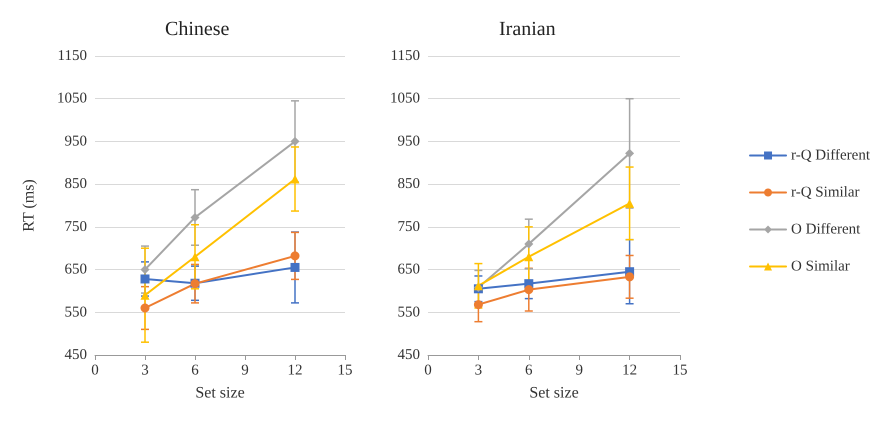  Describe the element at coordinates (820, 266) in the screenshot. I see `legend-label: O Similar` at that location.